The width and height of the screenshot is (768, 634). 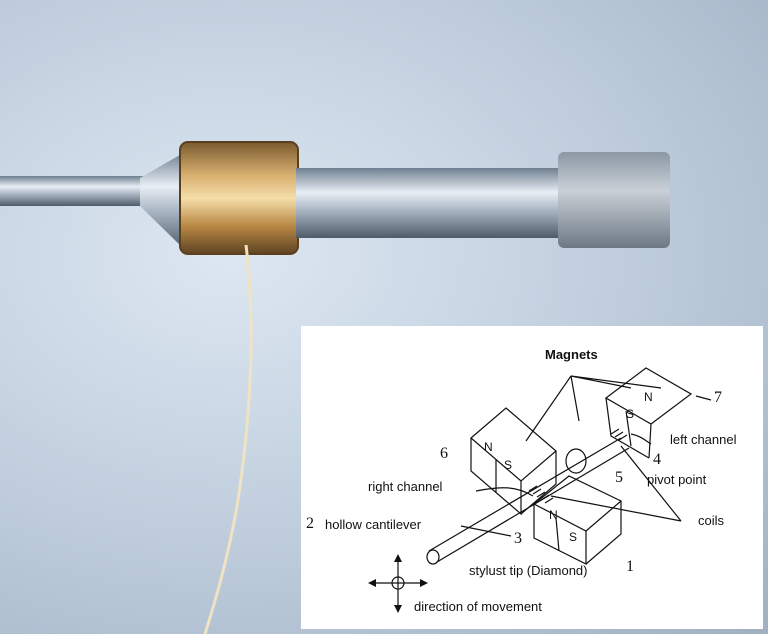 I want to click on label-hollow-cantilever: hollow cantilever, so click(x=373, y=524).